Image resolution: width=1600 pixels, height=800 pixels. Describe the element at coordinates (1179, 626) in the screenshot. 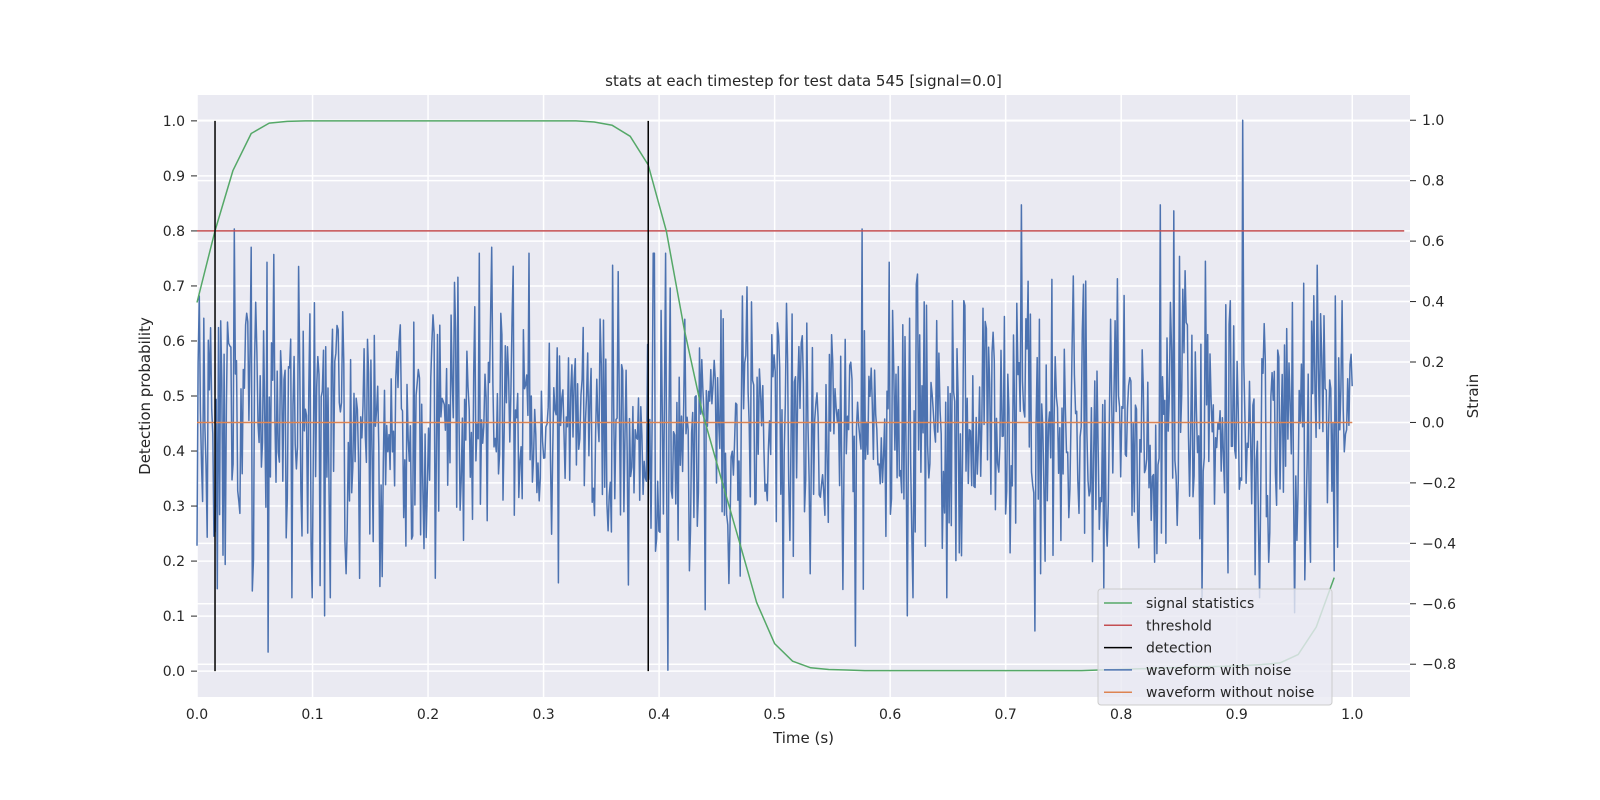

I see `legend-label-threshold: threshold` at that location.